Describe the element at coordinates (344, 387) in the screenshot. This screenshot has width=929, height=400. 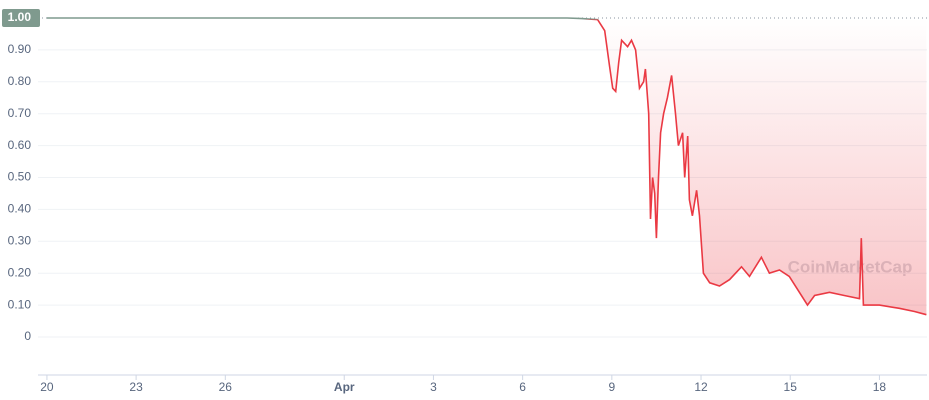
I see `x-tick-label: Apr` at that location.